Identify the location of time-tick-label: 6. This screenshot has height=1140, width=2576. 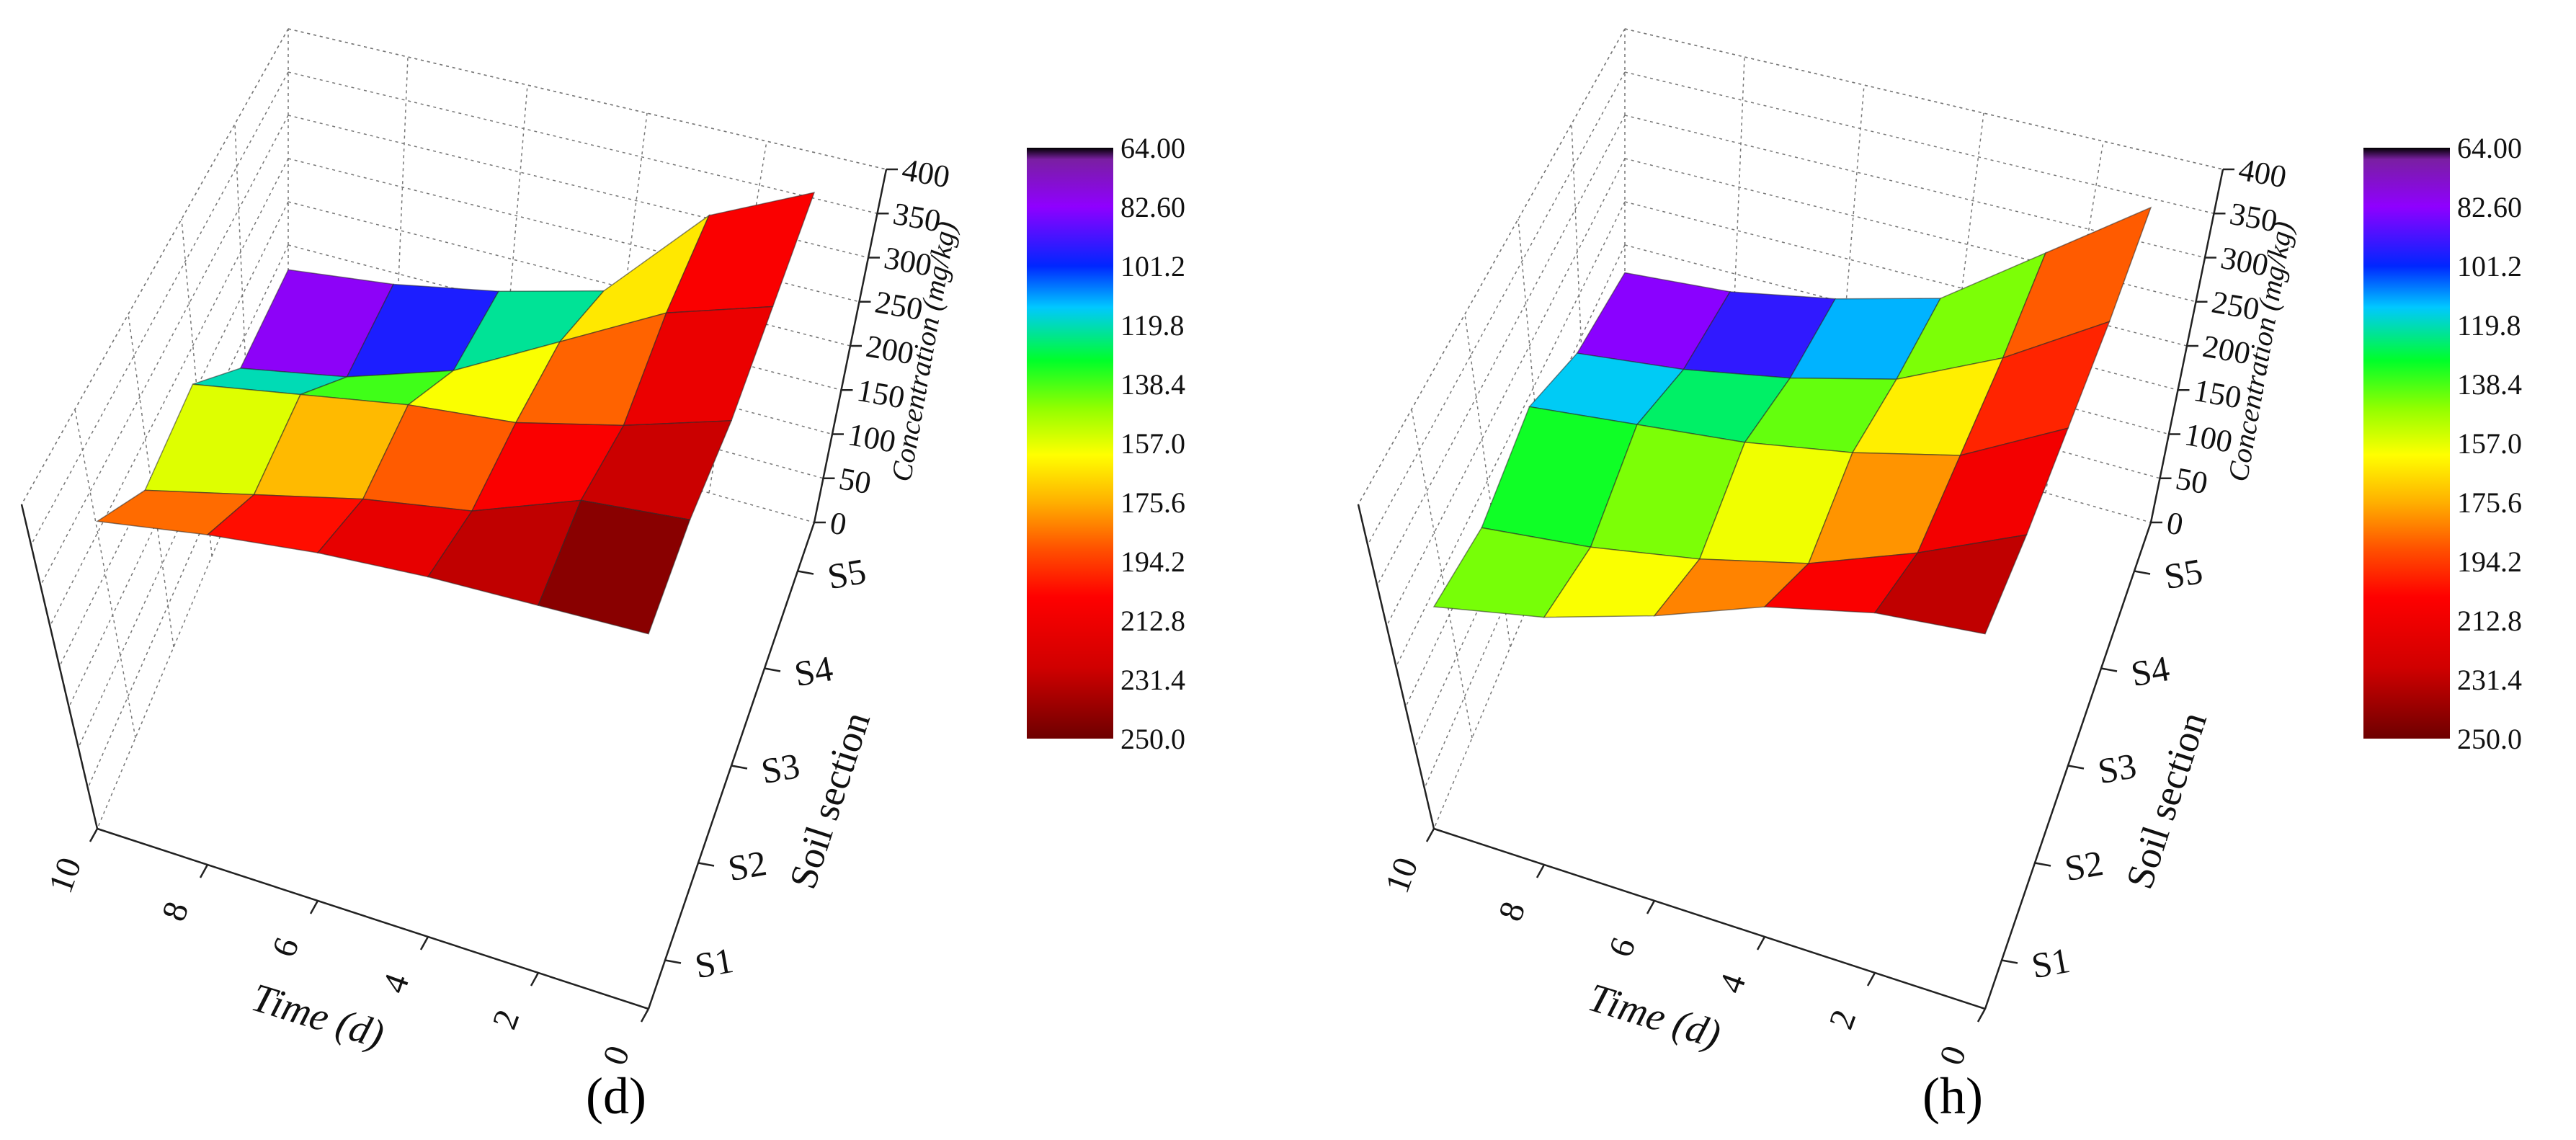
(285, 947).